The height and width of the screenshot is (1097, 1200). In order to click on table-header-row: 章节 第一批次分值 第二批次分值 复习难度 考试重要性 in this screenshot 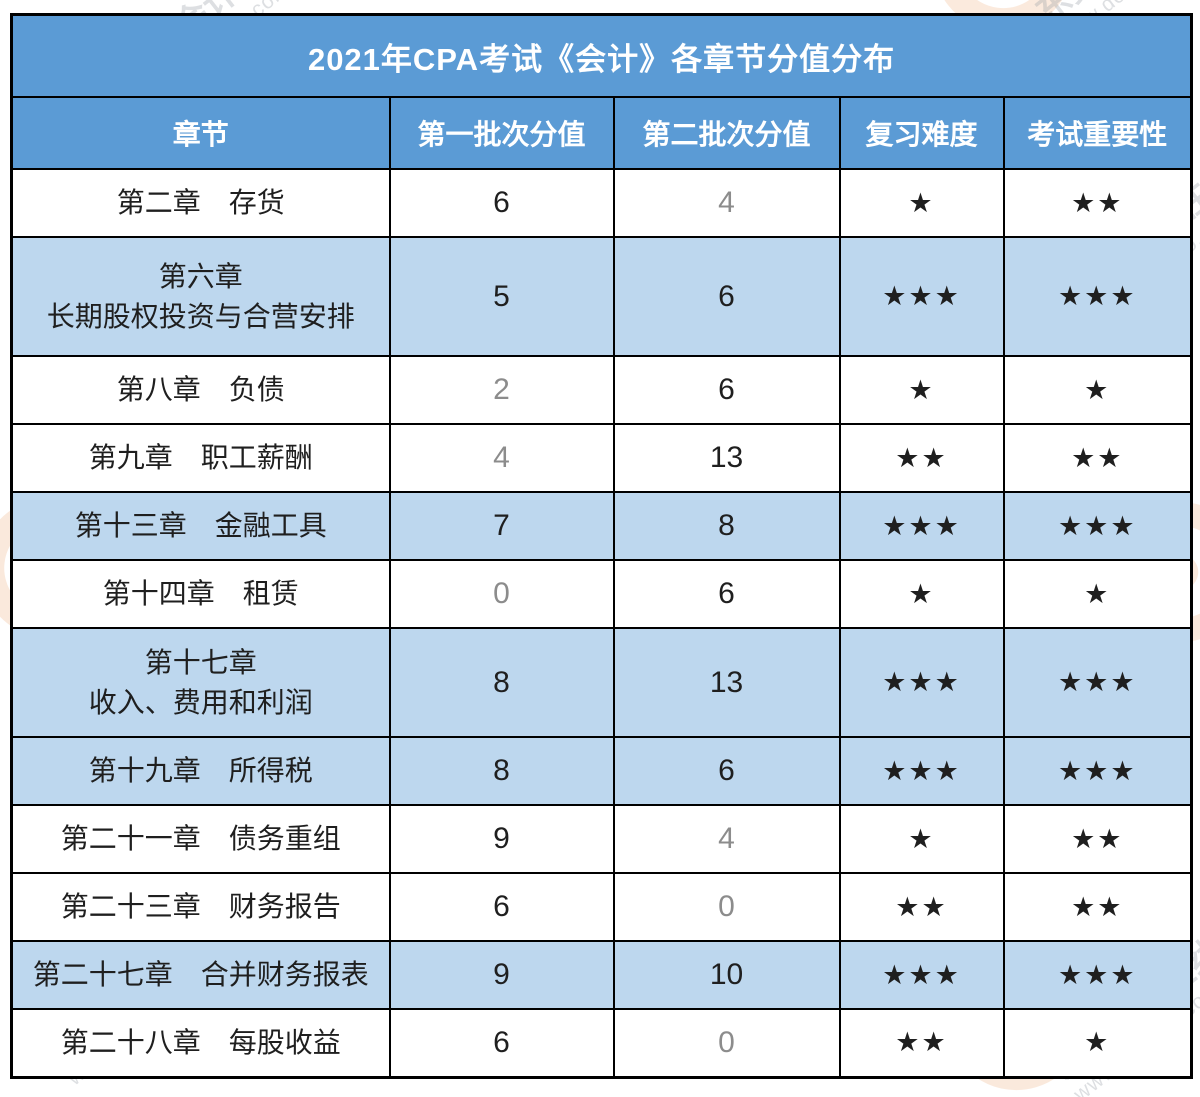, I will do `click(601, 133)`.